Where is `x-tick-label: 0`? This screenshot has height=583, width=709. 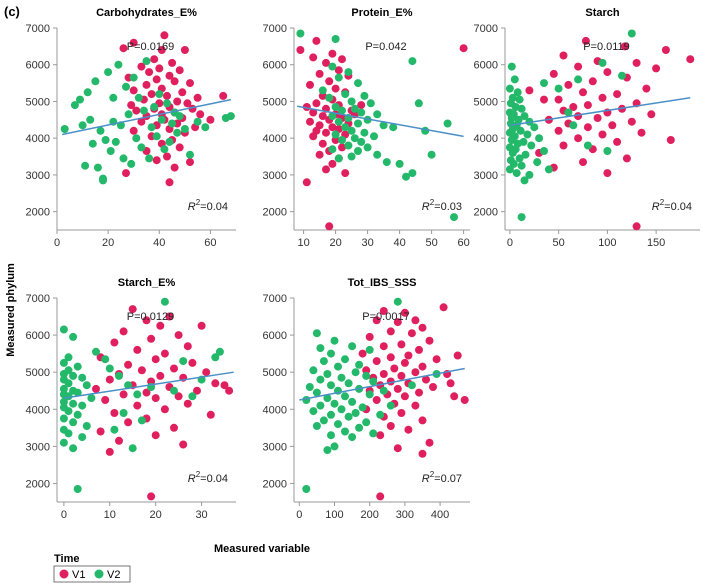 x-tick-label: 0 is located at coordinates (299, 515).